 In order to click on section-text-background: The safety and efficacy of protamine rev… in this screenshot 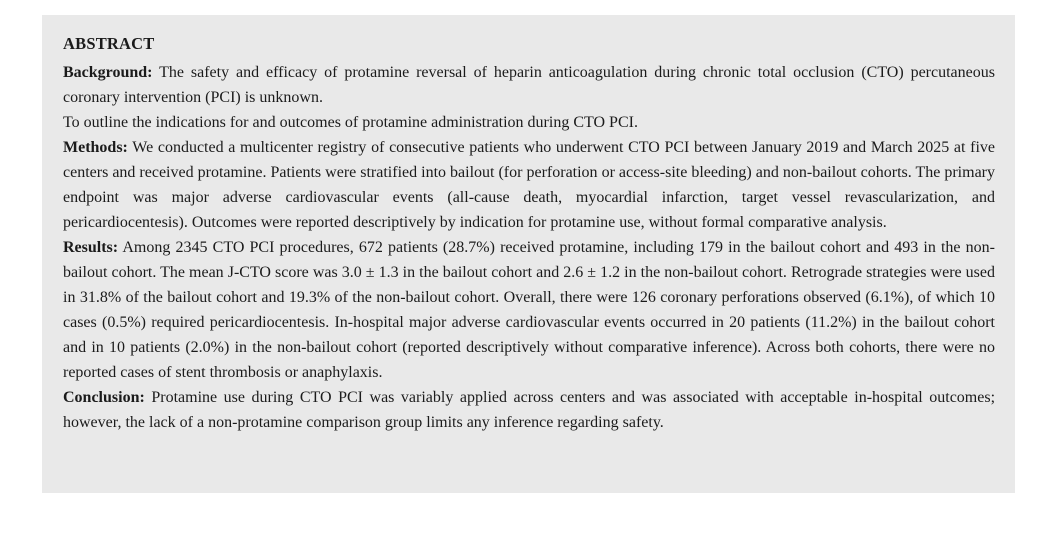, I will do `click(529, 85)`.